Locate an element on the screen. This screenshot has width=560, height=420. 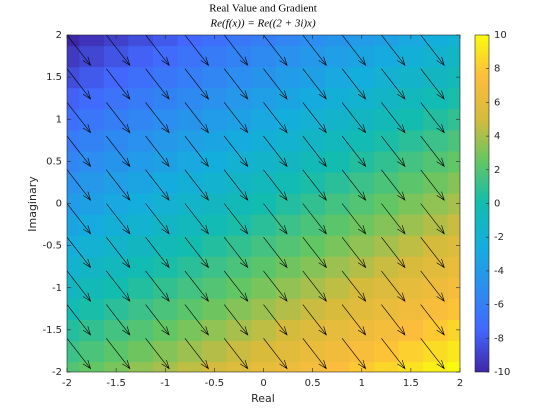
y-tick-label: -1.5 is located at coordinates (52, 330).